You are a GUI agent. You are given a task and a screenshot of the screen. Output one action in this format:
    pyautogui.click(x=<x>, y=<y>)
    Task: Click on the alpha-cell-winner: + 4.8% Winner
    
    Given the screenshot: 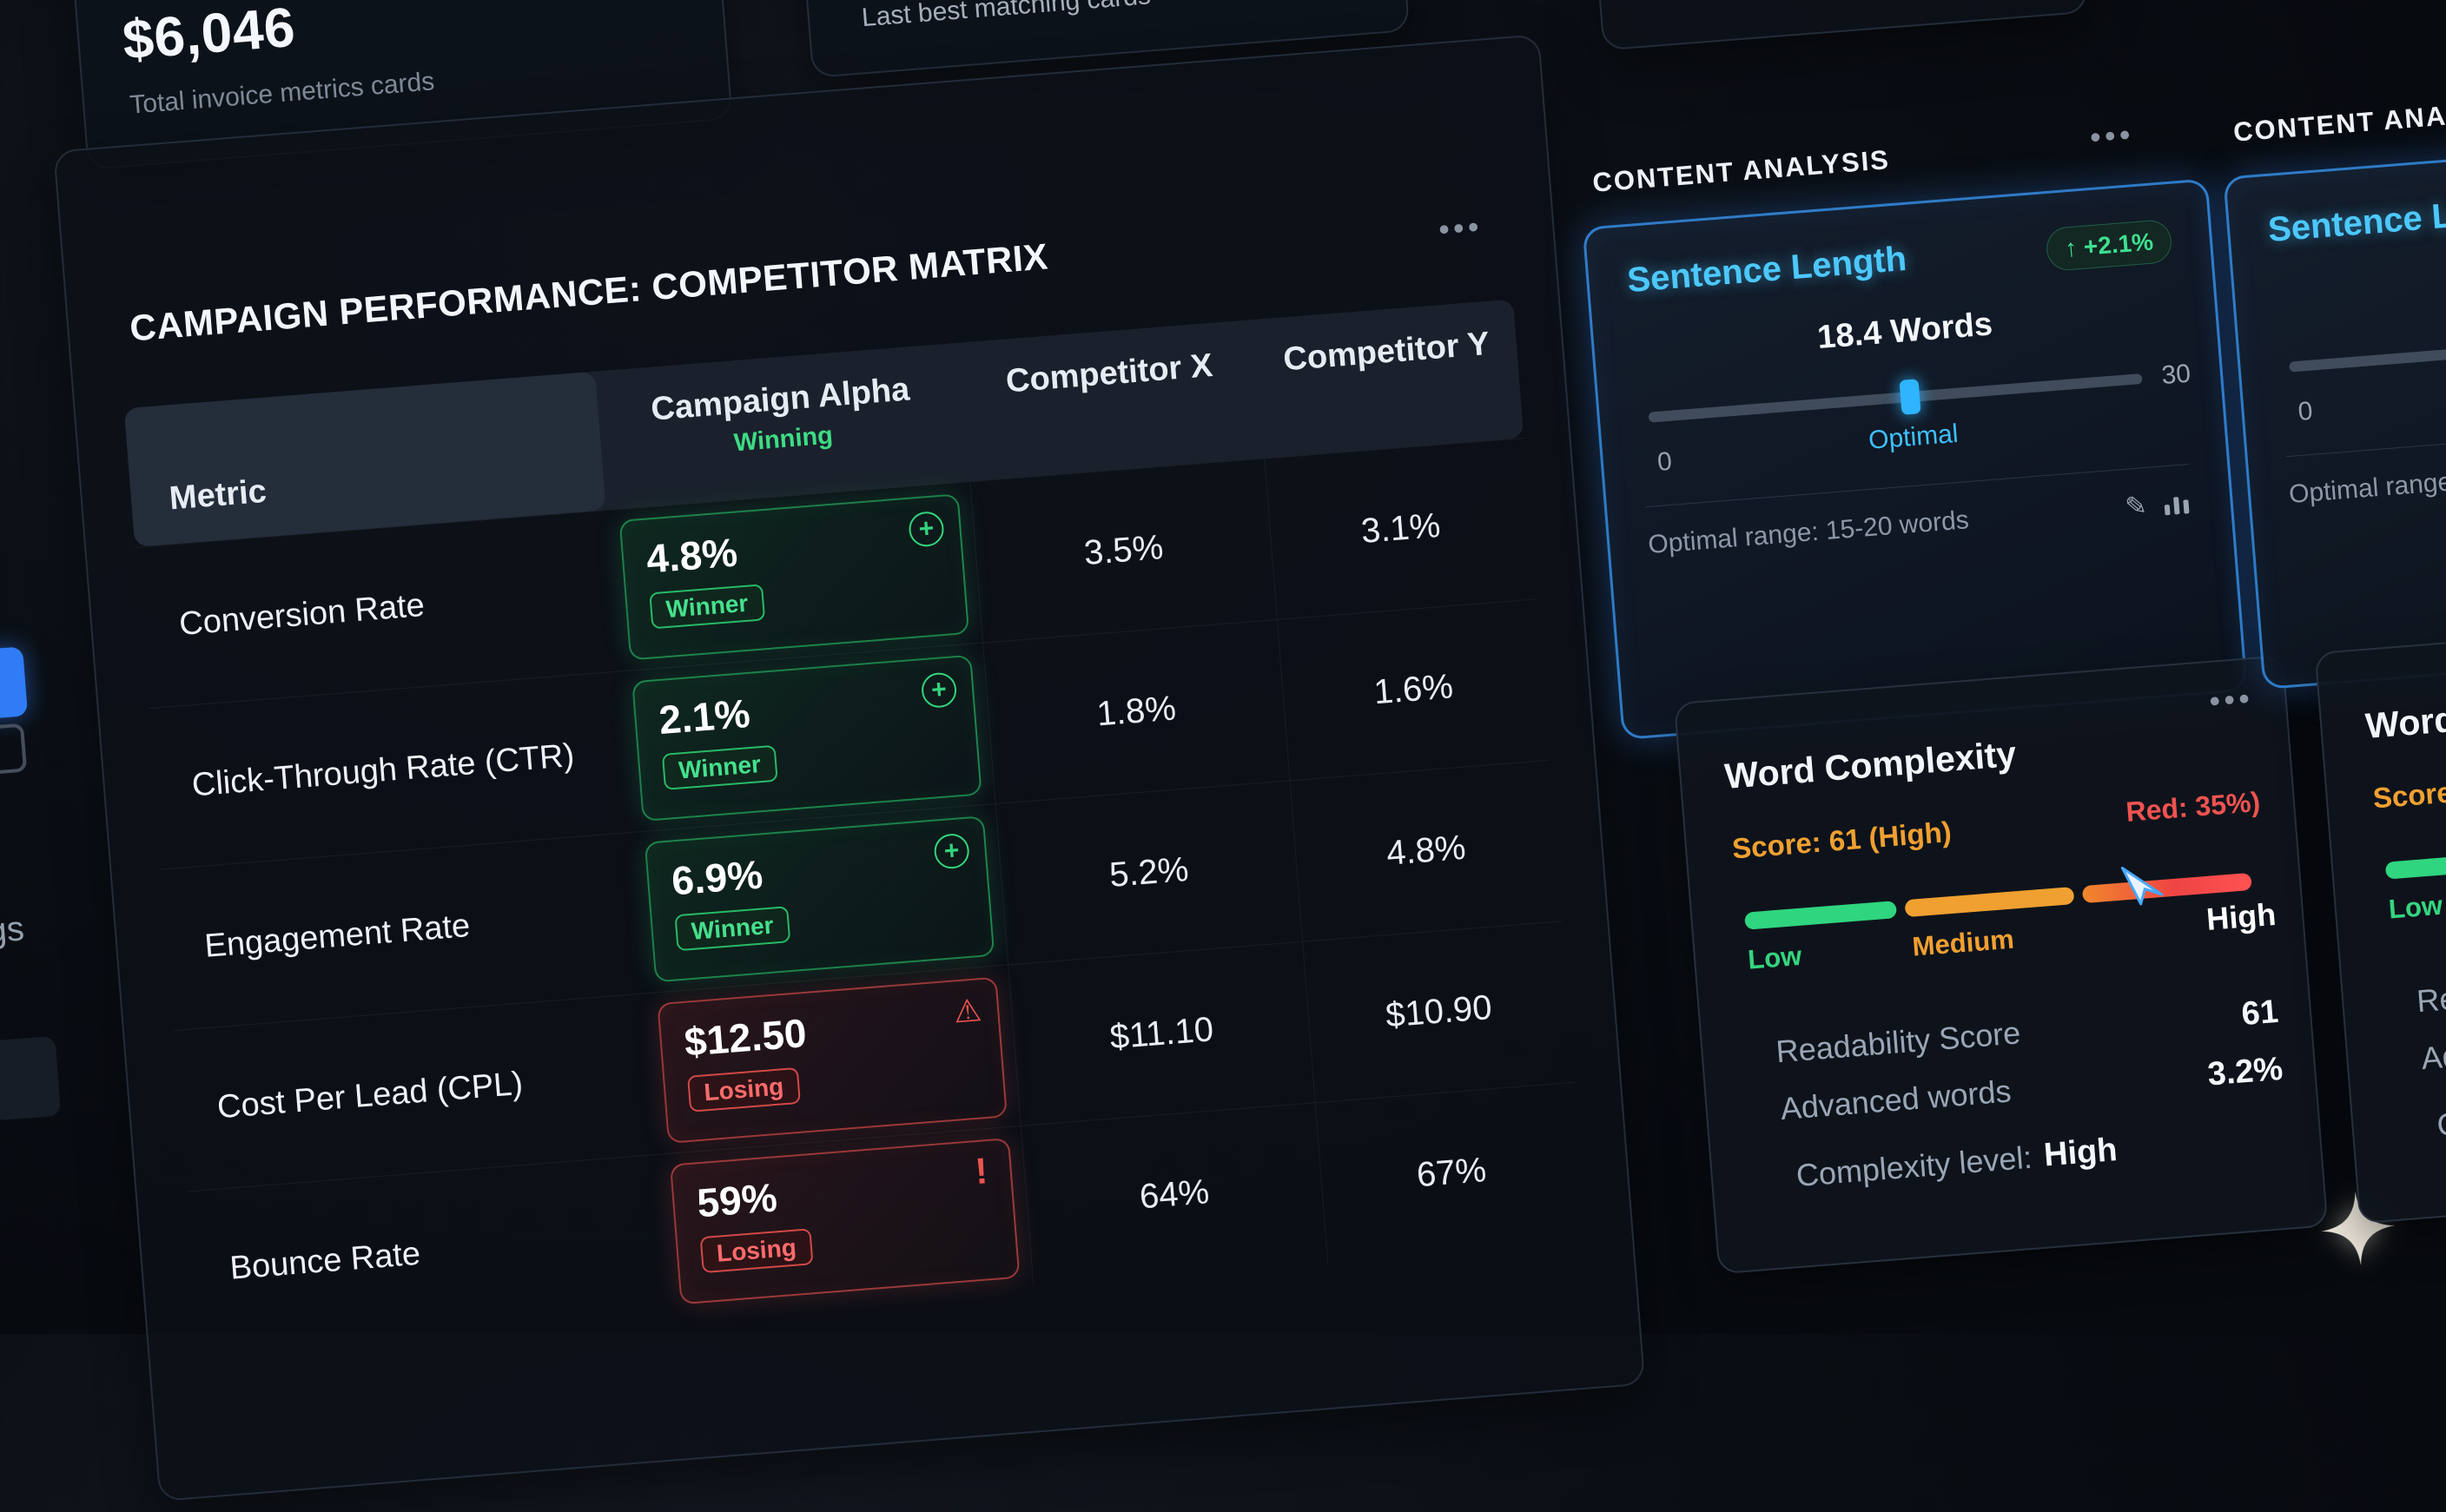 What is the action you would take?
    pyautogui.click(x=795, y=576)
    